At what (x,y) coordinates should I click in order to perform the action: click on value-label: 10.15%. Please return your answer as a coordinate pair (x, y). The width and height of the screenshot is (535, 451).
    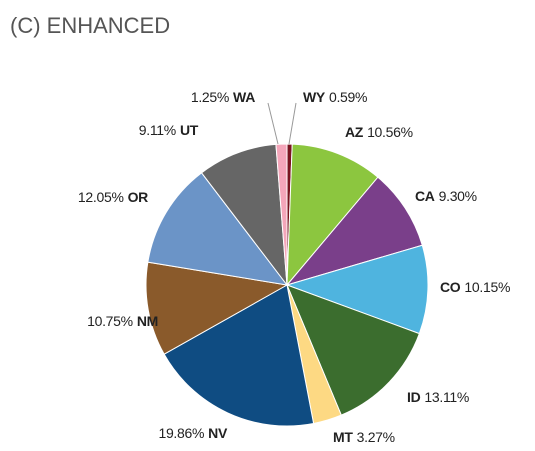
    Looking at the image, I should click on (487, 287).